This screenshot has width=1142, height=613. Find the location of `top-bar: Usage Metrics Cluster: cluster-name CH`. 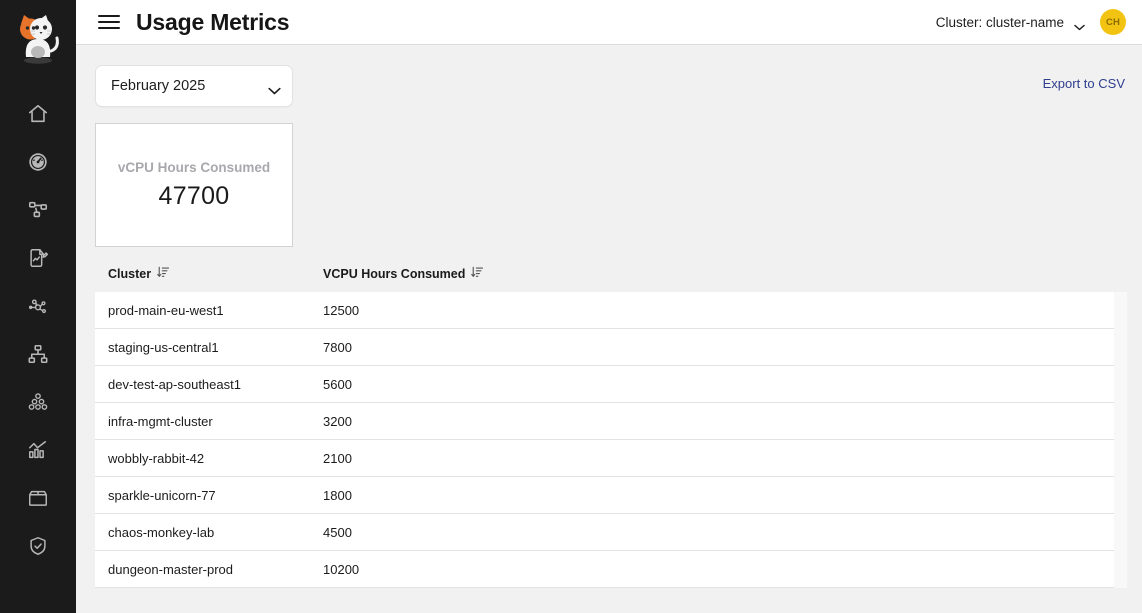

top-bar: Usage Metrics Cluster: cluster-name CH is located at coordinates (609, 22).